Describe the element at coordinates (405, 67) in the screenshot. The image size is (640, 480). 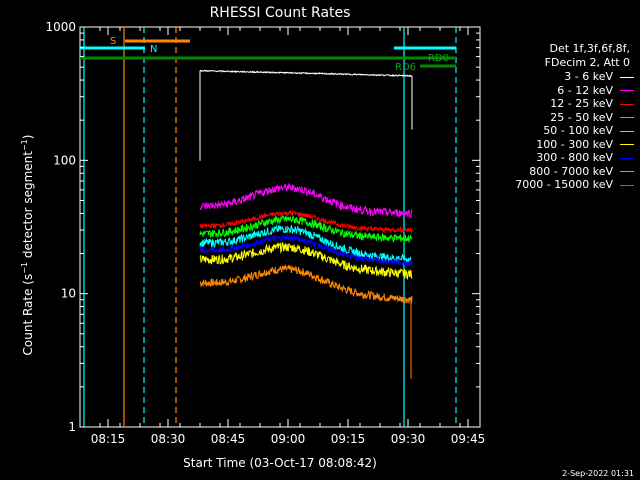
I see `label-rd6: RD6` at that location.